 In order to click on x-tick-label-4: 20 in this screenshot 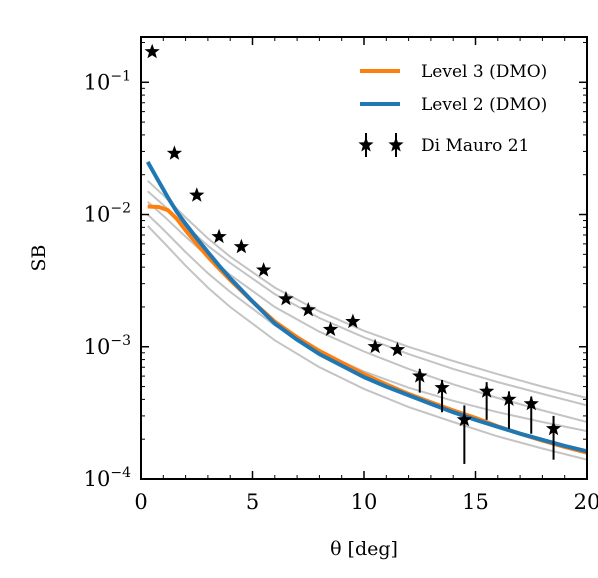, I will do `click(586, 502)`.